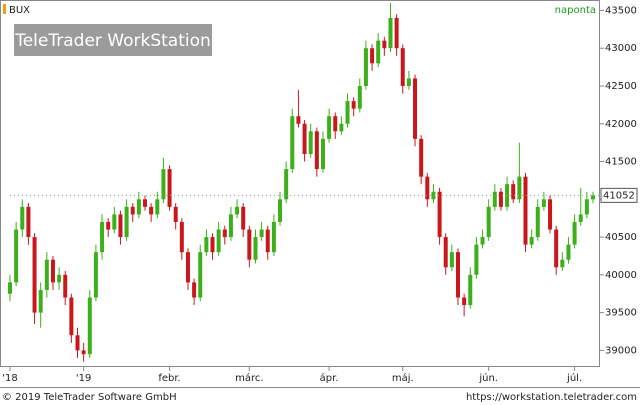 The image size is (640, 405). I want to click on interval-label: naponta, so click(575, 10).